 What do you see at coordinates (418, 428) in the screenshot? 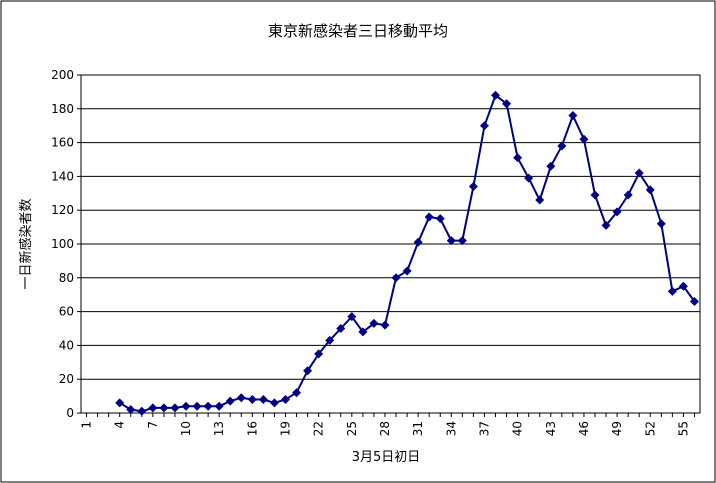
I see `x-tick-label: 31` at bounding box center [418, 428].